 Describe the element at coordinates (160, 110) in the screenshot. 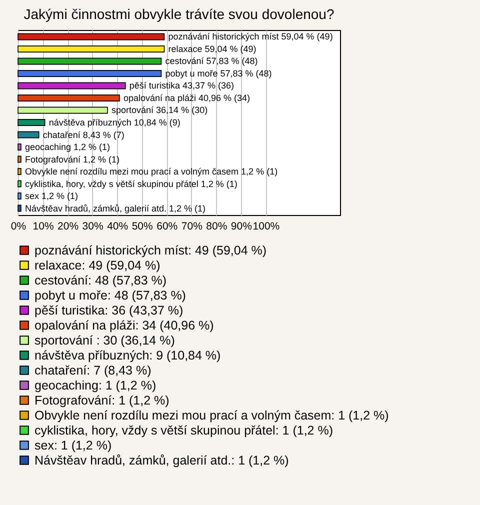

I see `data-label: sportování 36,14 % (30)` at that location.